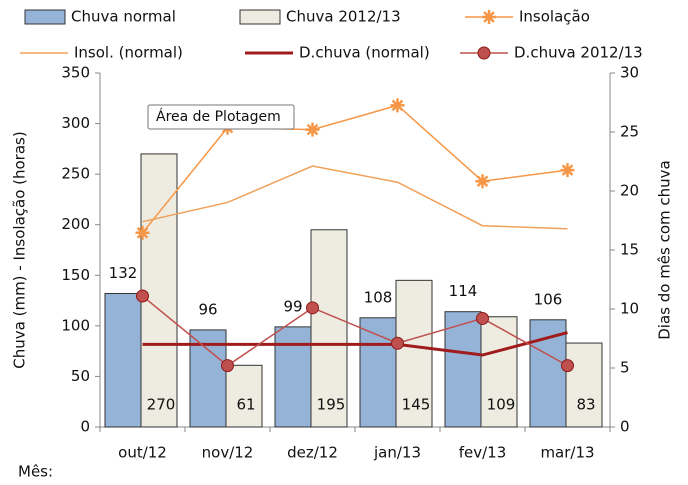 The height and width of the screenshot is (485, 688). What do you see at coordinates (548, 299) in the screenshot?
I see `data-label: 106` at bounding box center [548, 299].